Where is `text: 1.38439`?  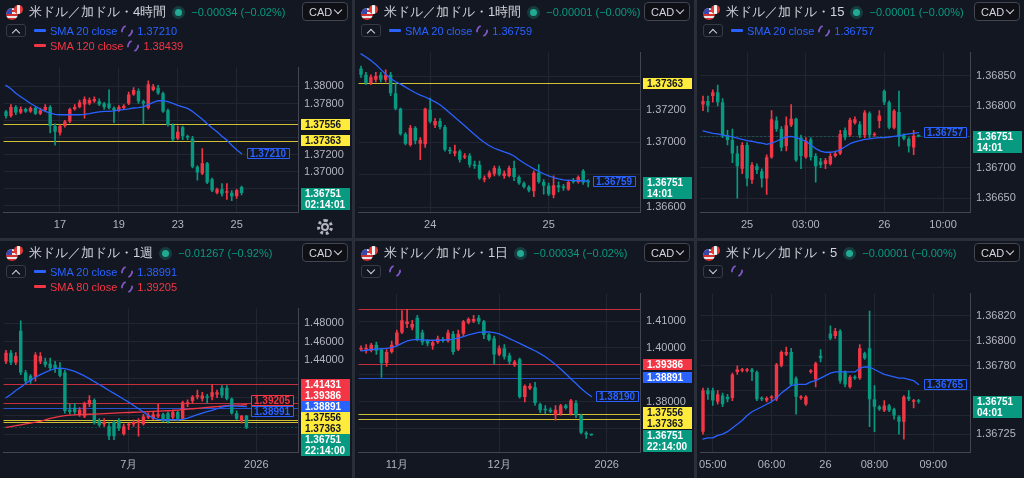 text: 1.38439 is located at coordinates (163, 45).